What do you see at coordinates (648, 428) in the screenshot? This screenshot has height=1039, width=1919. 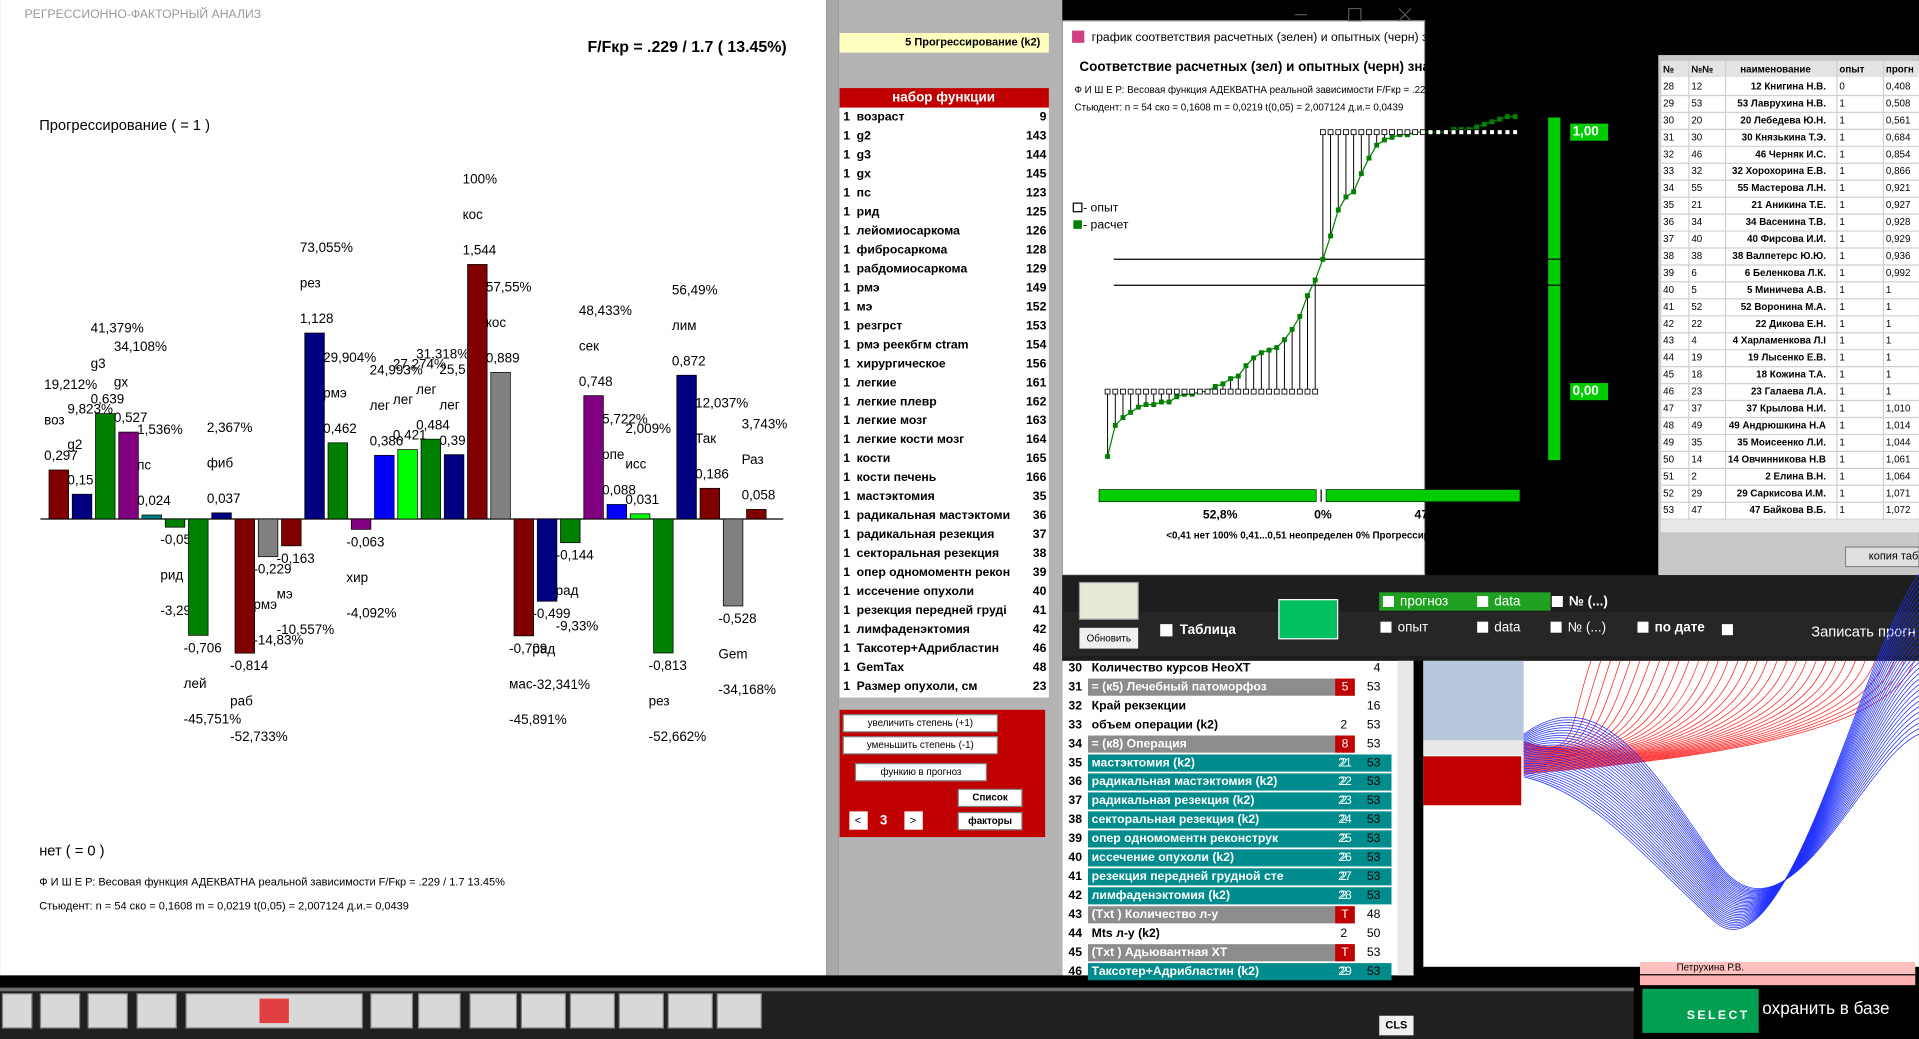 I see `bar-percent-label: 2,009%` at bounding box center [648, 428].